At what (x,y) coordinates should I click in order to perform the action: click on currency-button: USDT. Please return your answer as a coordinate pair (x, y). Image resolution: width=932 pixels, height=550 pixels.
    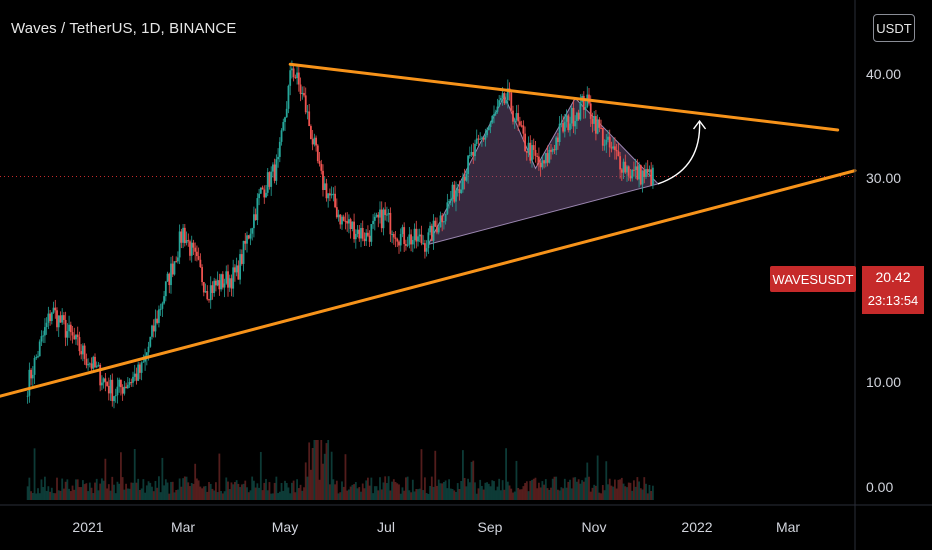
    Looking at the image, I should click on (894, 28).